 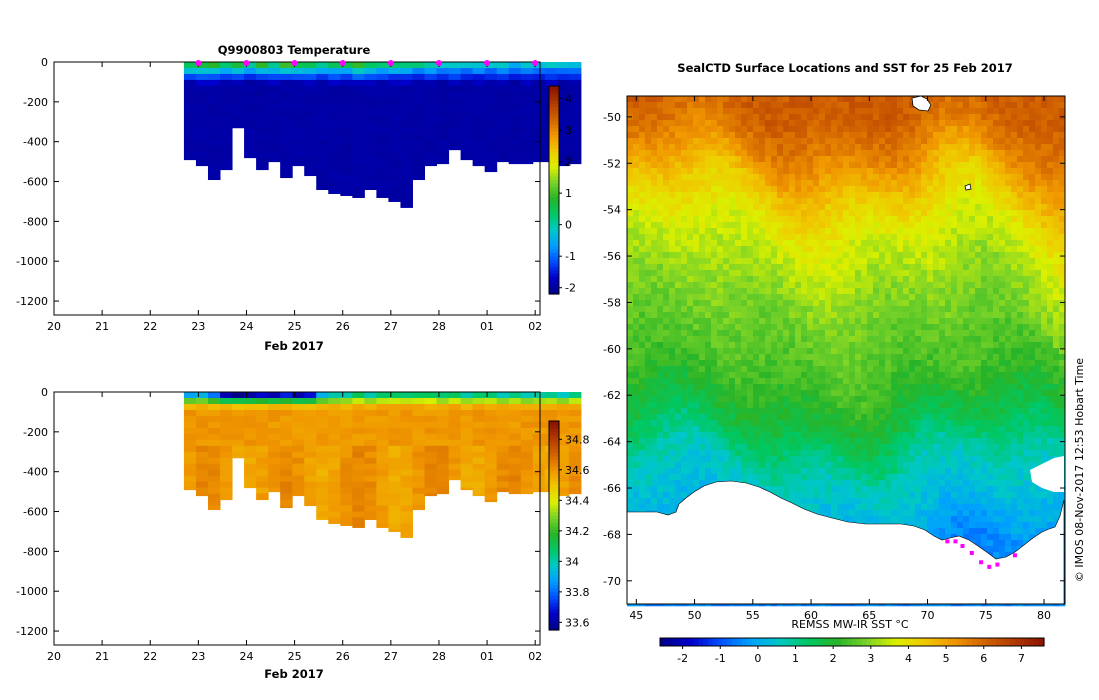 What do you see at coordinates (35, 551) in the screenshot?
I see `salinity-y-tick-label: -800` at bounding box center [35, 551].